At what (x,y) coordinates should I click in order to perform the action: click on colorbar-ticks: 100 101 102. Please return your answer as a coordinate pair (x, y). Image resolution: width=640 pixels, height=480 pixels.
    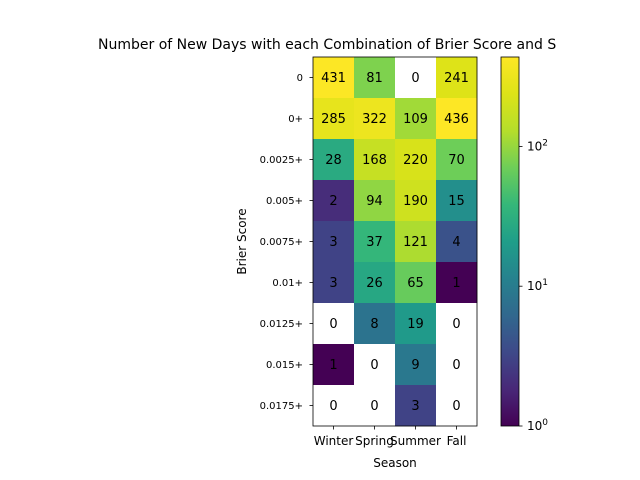
    Looking at the image, I should click on (533, 285).